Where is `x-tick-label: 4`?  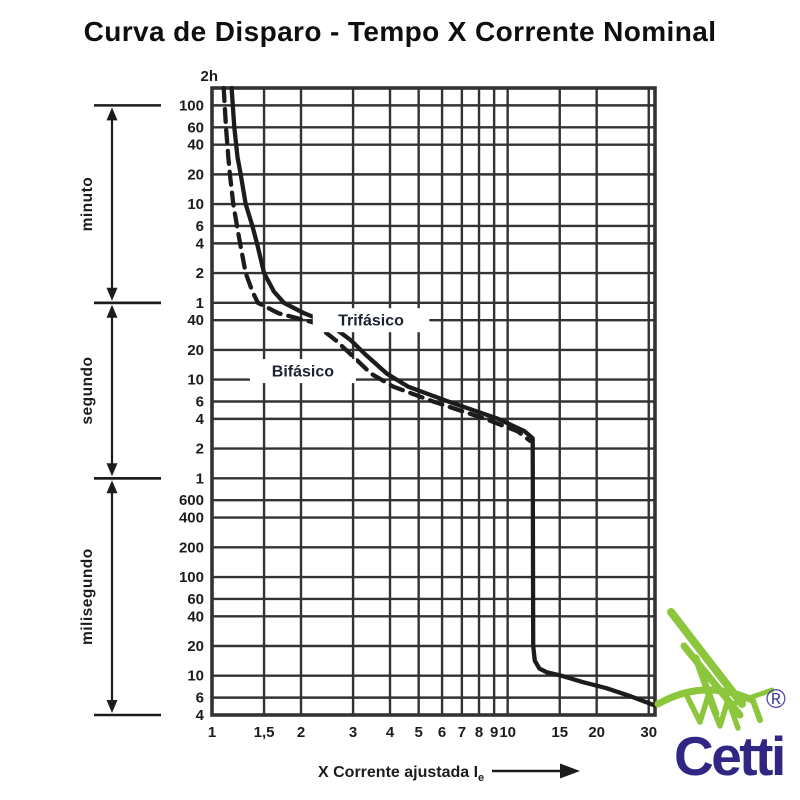
x-tick-label: 4 is located at coordinates (390, 732).